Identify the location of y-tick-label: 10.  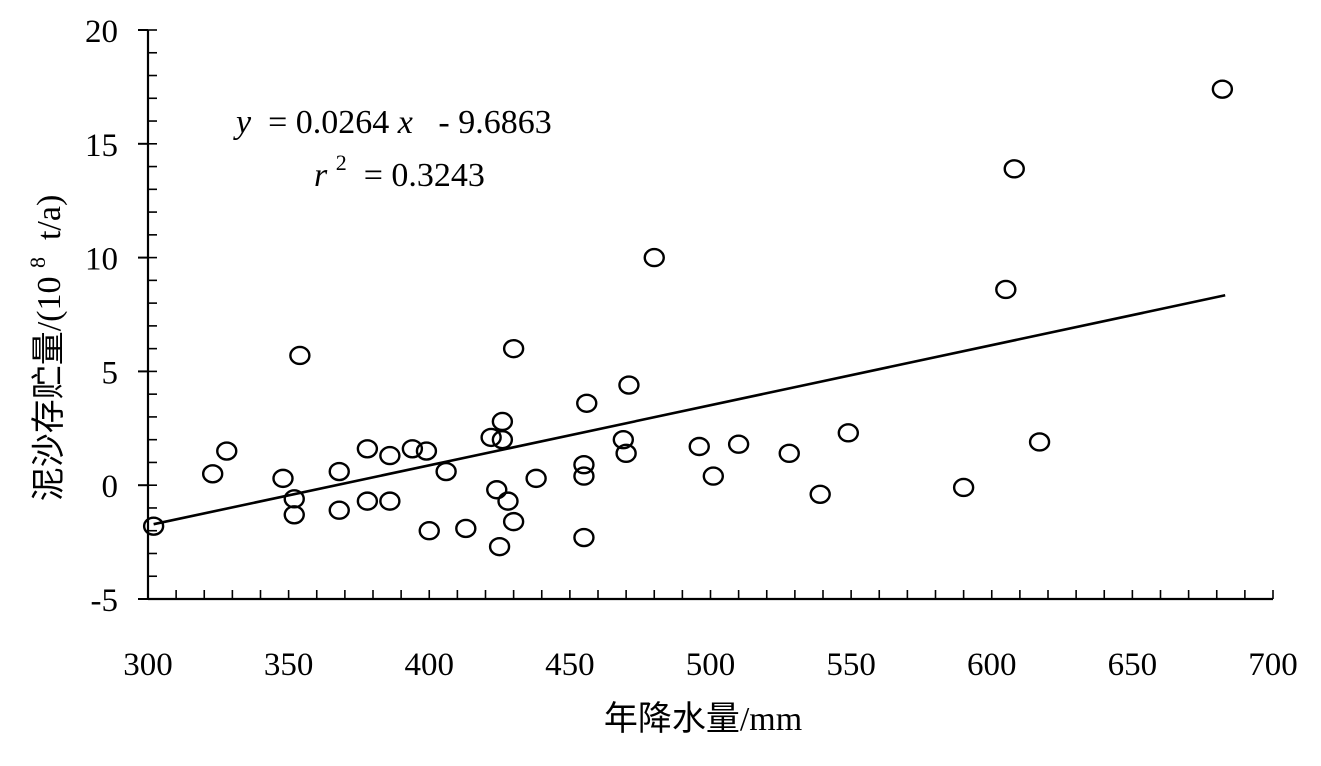
(101, 260).